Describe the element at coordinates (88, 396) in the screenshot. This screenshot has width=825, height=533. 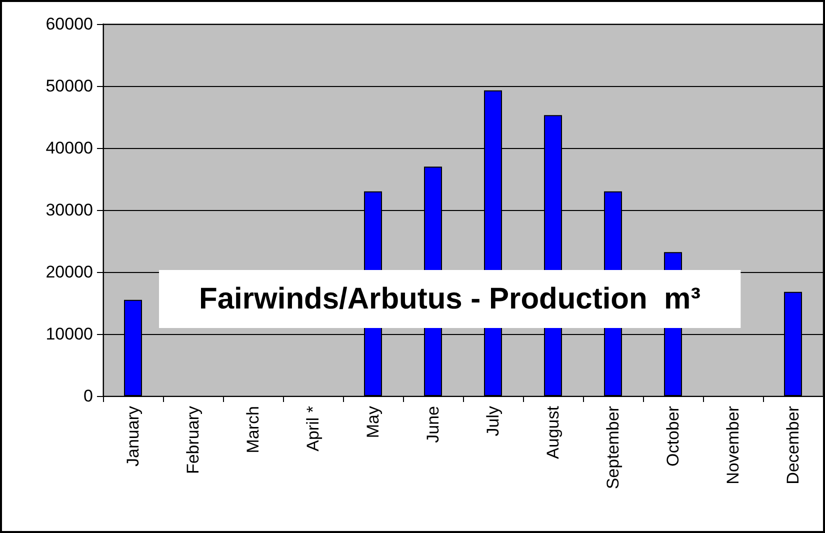
I see `y-tick-label: 0` at that location.